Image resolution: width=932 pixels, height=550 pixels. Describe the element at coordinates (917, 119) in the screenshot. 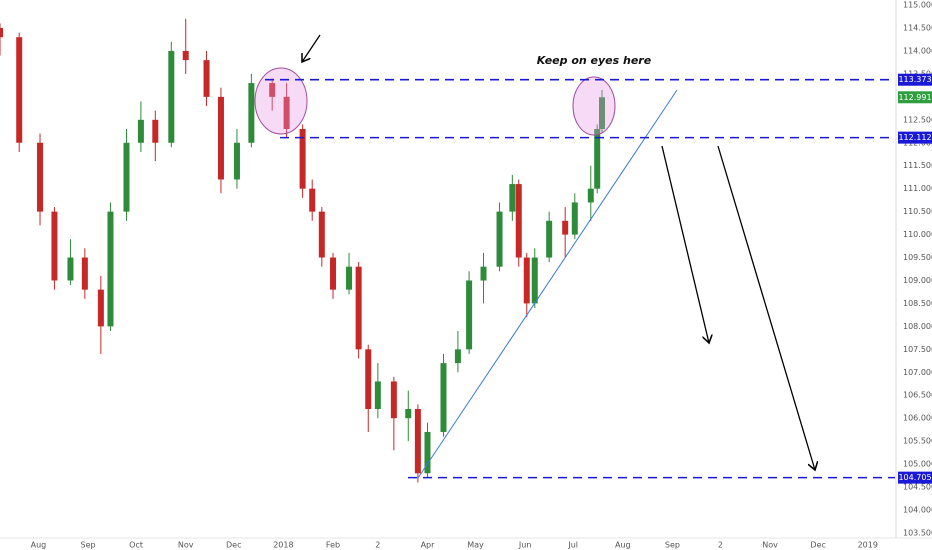

I see `y-tick-label: 112.500` at that location.